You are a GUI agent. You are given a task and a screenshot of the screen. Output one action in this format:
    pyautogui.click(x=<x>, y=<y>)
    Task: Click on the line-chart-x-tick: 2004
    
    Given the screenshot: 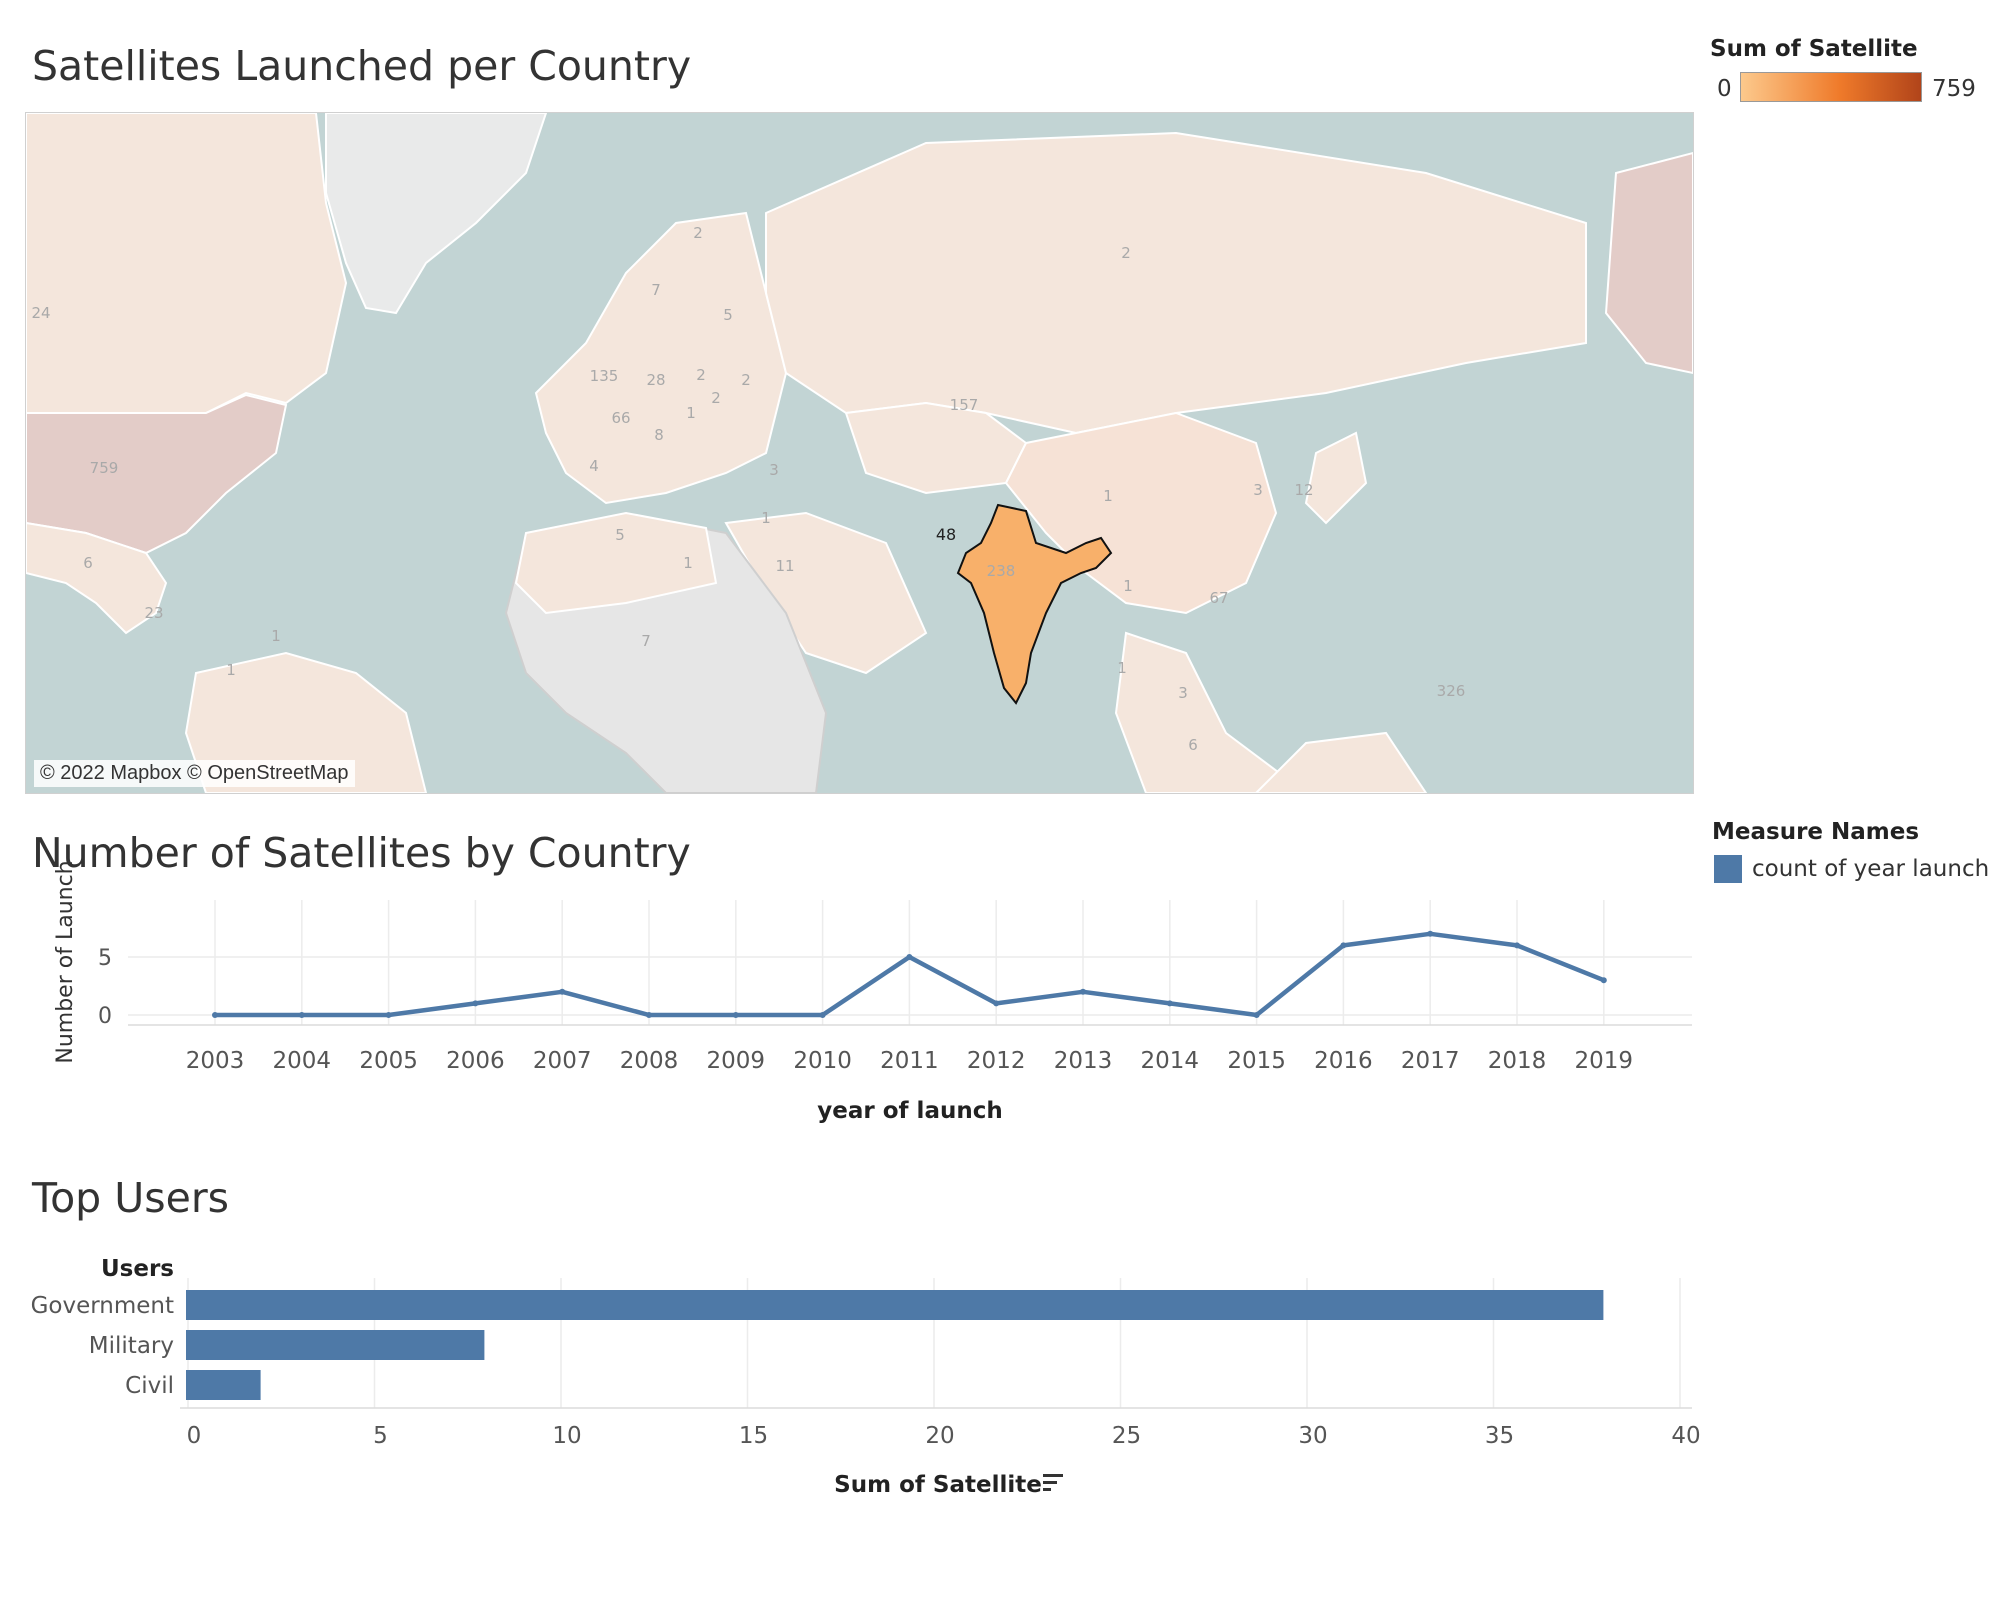 What is the action you would take?
    pyautogui.click(x=302, y=1061)
    